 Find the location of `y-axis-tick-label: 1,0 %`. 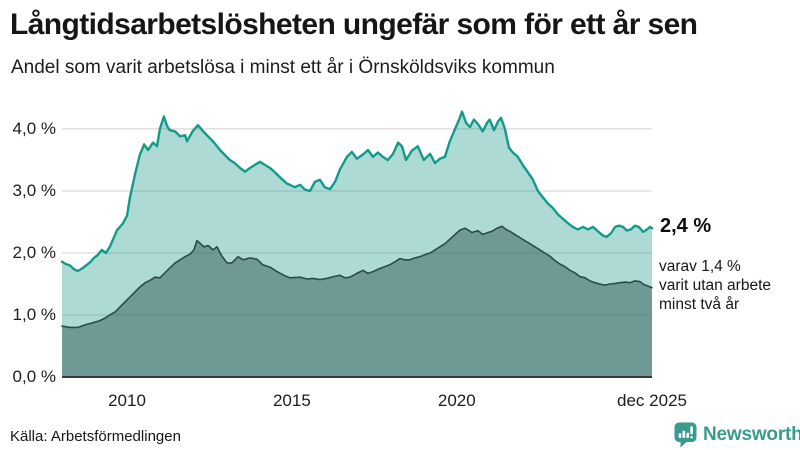

y-axis-tick-label: 1,0 % is located at coordinates (34, 314).